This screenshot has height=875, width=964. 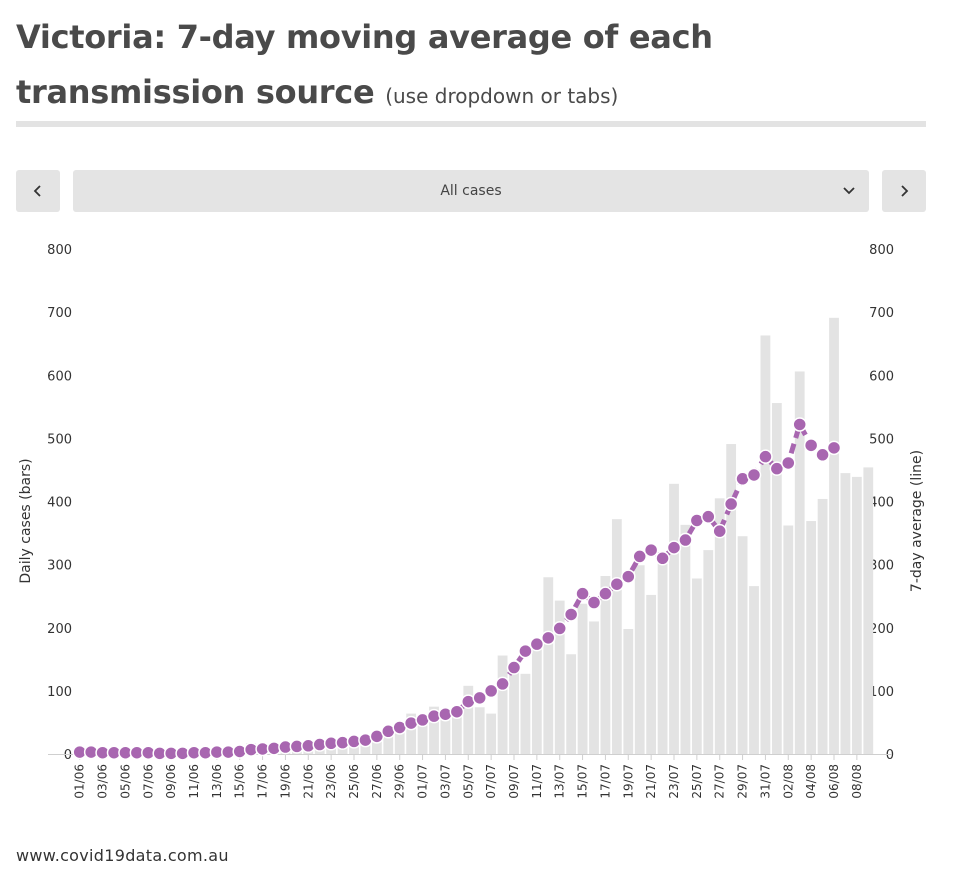 I want to click on previous-button, so click(x=38, y=191).